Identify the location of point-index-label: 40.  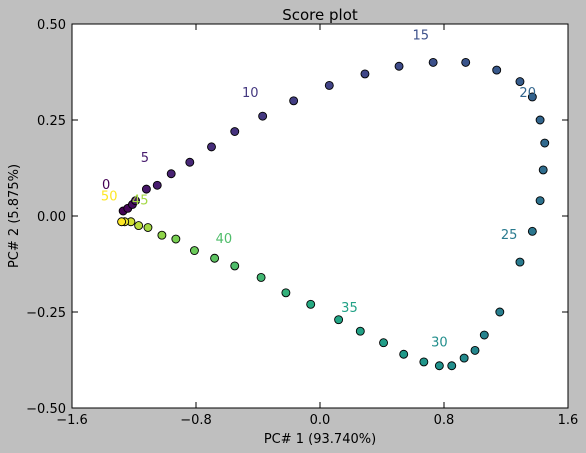
(224, 239).